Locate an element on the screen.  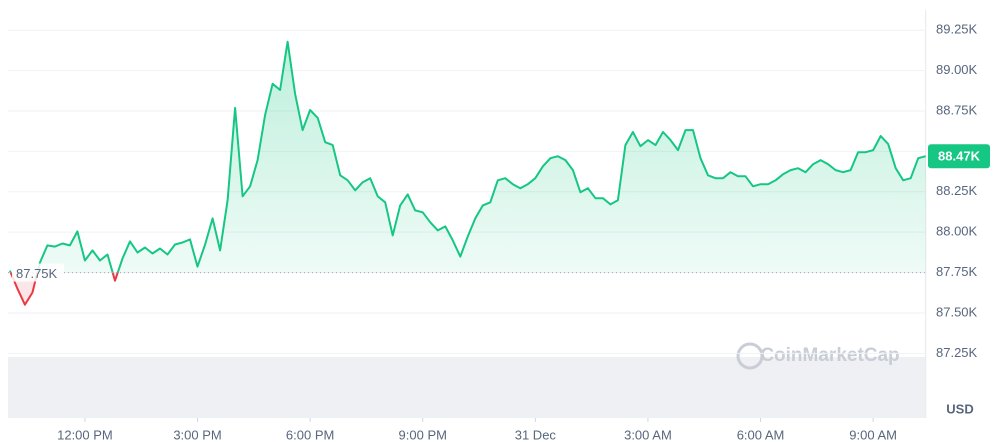
y-tick-label: 89.00K is located at coordinates (957, 69).